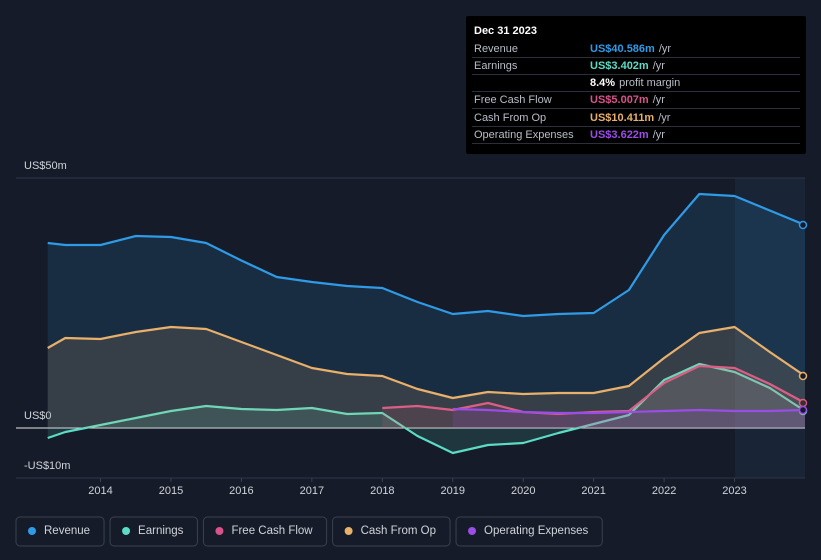 The image size is (821, 560). Describe the element at coordinates (100, 491) in the screenshot. I see `x-tick-label: 2014` at that location.